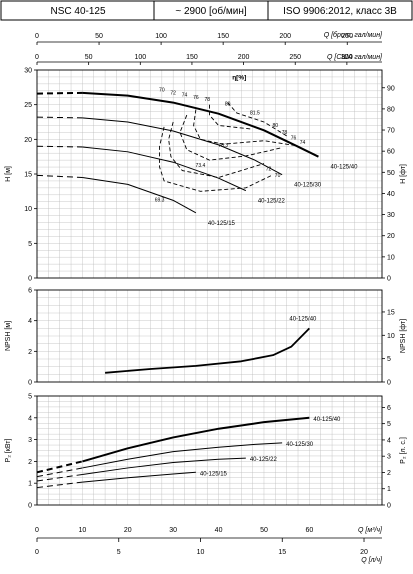 Image resolution: width=413 pixels, height=574 pixels. What do you see at coordinates (59, 485) in the screenshot?
I see `series-dashed-40-125/15` at bounding box center [59, 485].